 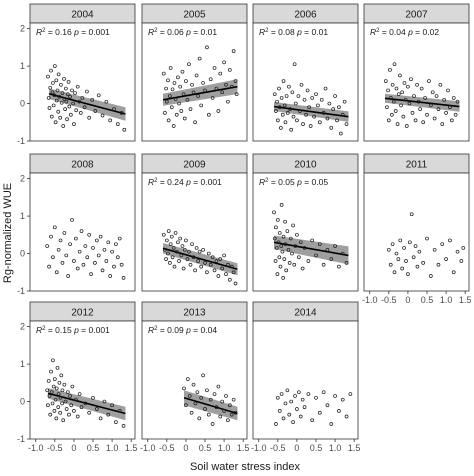 What do you see at coordinates (36, 448) in the screenshot?
I see `x-tick-label: -1.0` at bounding box center [36, 448].